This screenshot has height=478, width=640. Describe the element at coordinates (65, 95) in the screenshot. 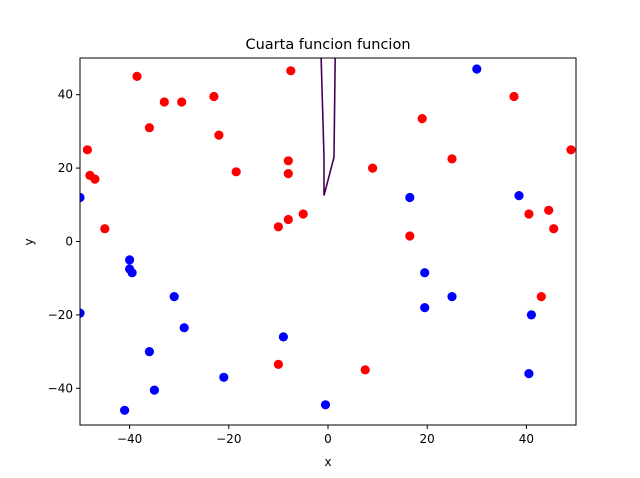

I see `y-tick-label: 40` at that location.